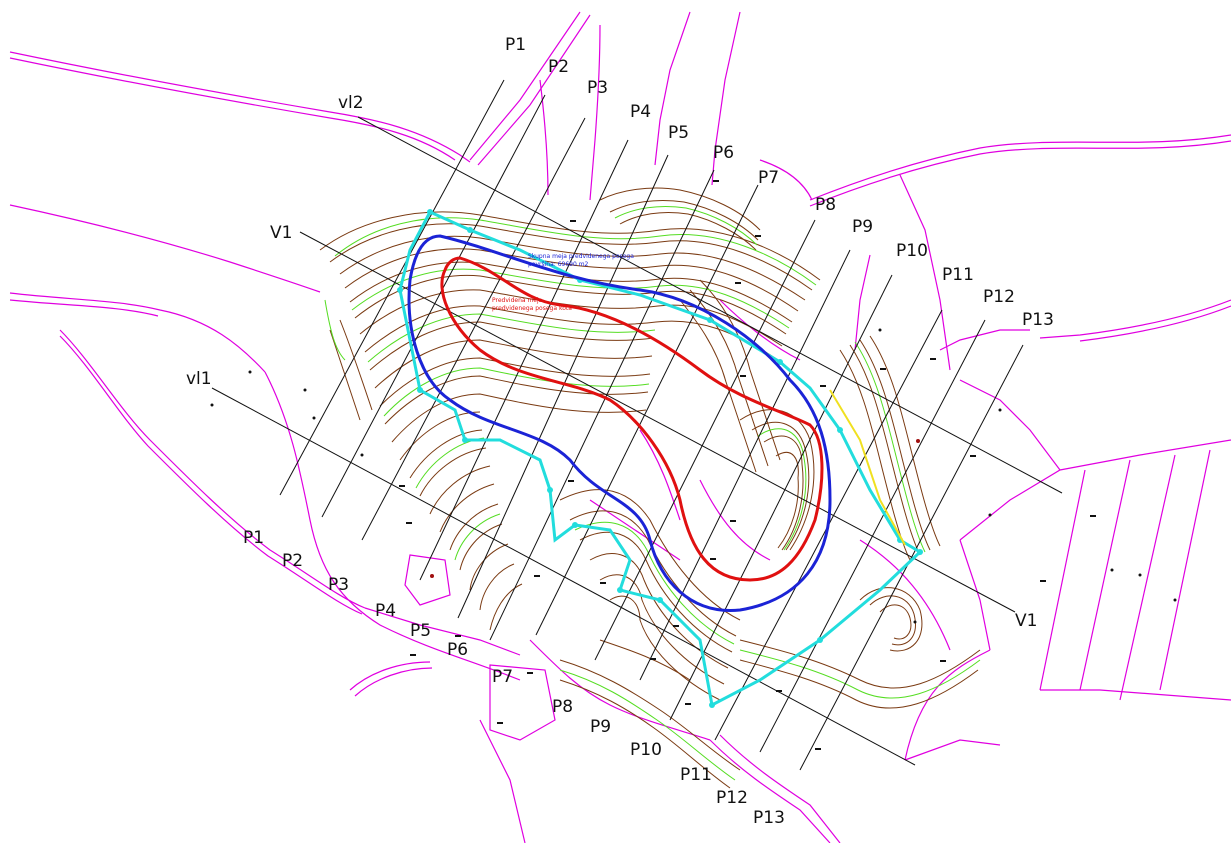 Image resolution: width=1231 pixels, height=843 pixels. What do you see at coordinates (862, 227) in the screenshot?
I see `profile-label-top-p9: P9` at bounding box center [862, 227].